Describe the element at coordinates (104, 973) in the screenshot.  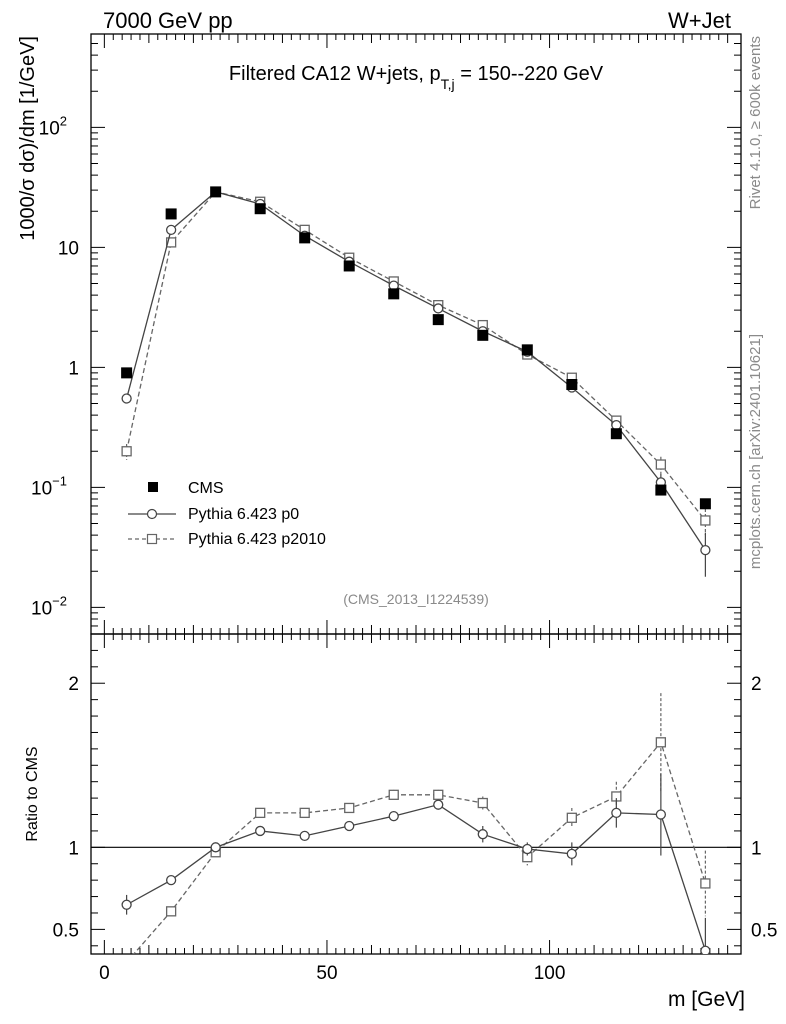
I see `x-tick-label: 0` at that location.